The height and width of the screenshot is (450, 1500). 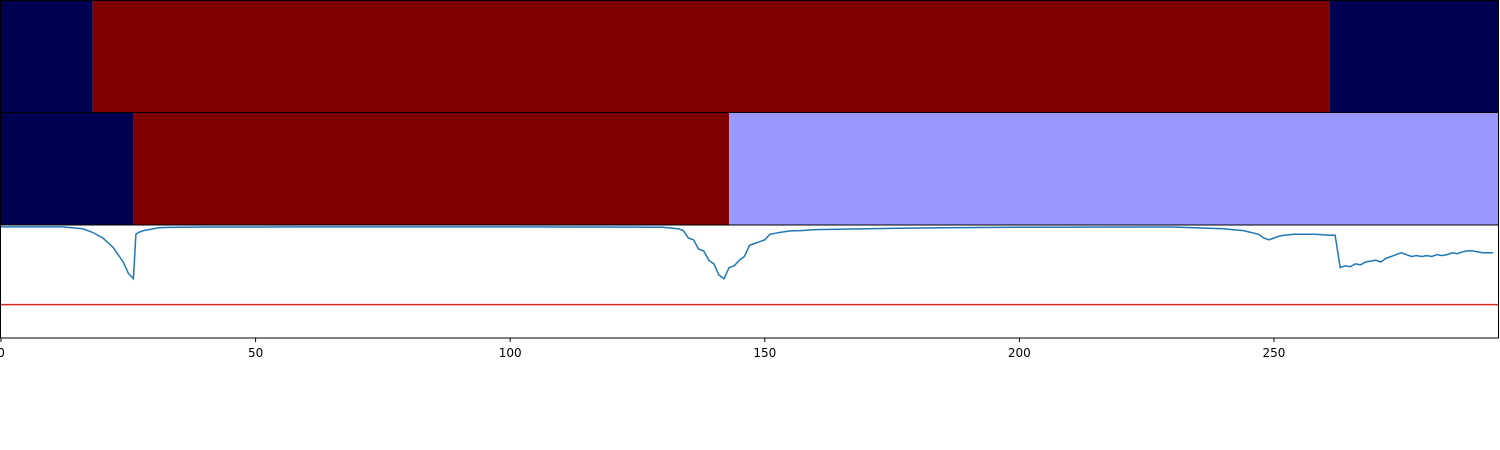 What do you see at coordinates (510, 353) in the screenshot?
I see `x-tick-label: 100` at bounding box center [510, 353].